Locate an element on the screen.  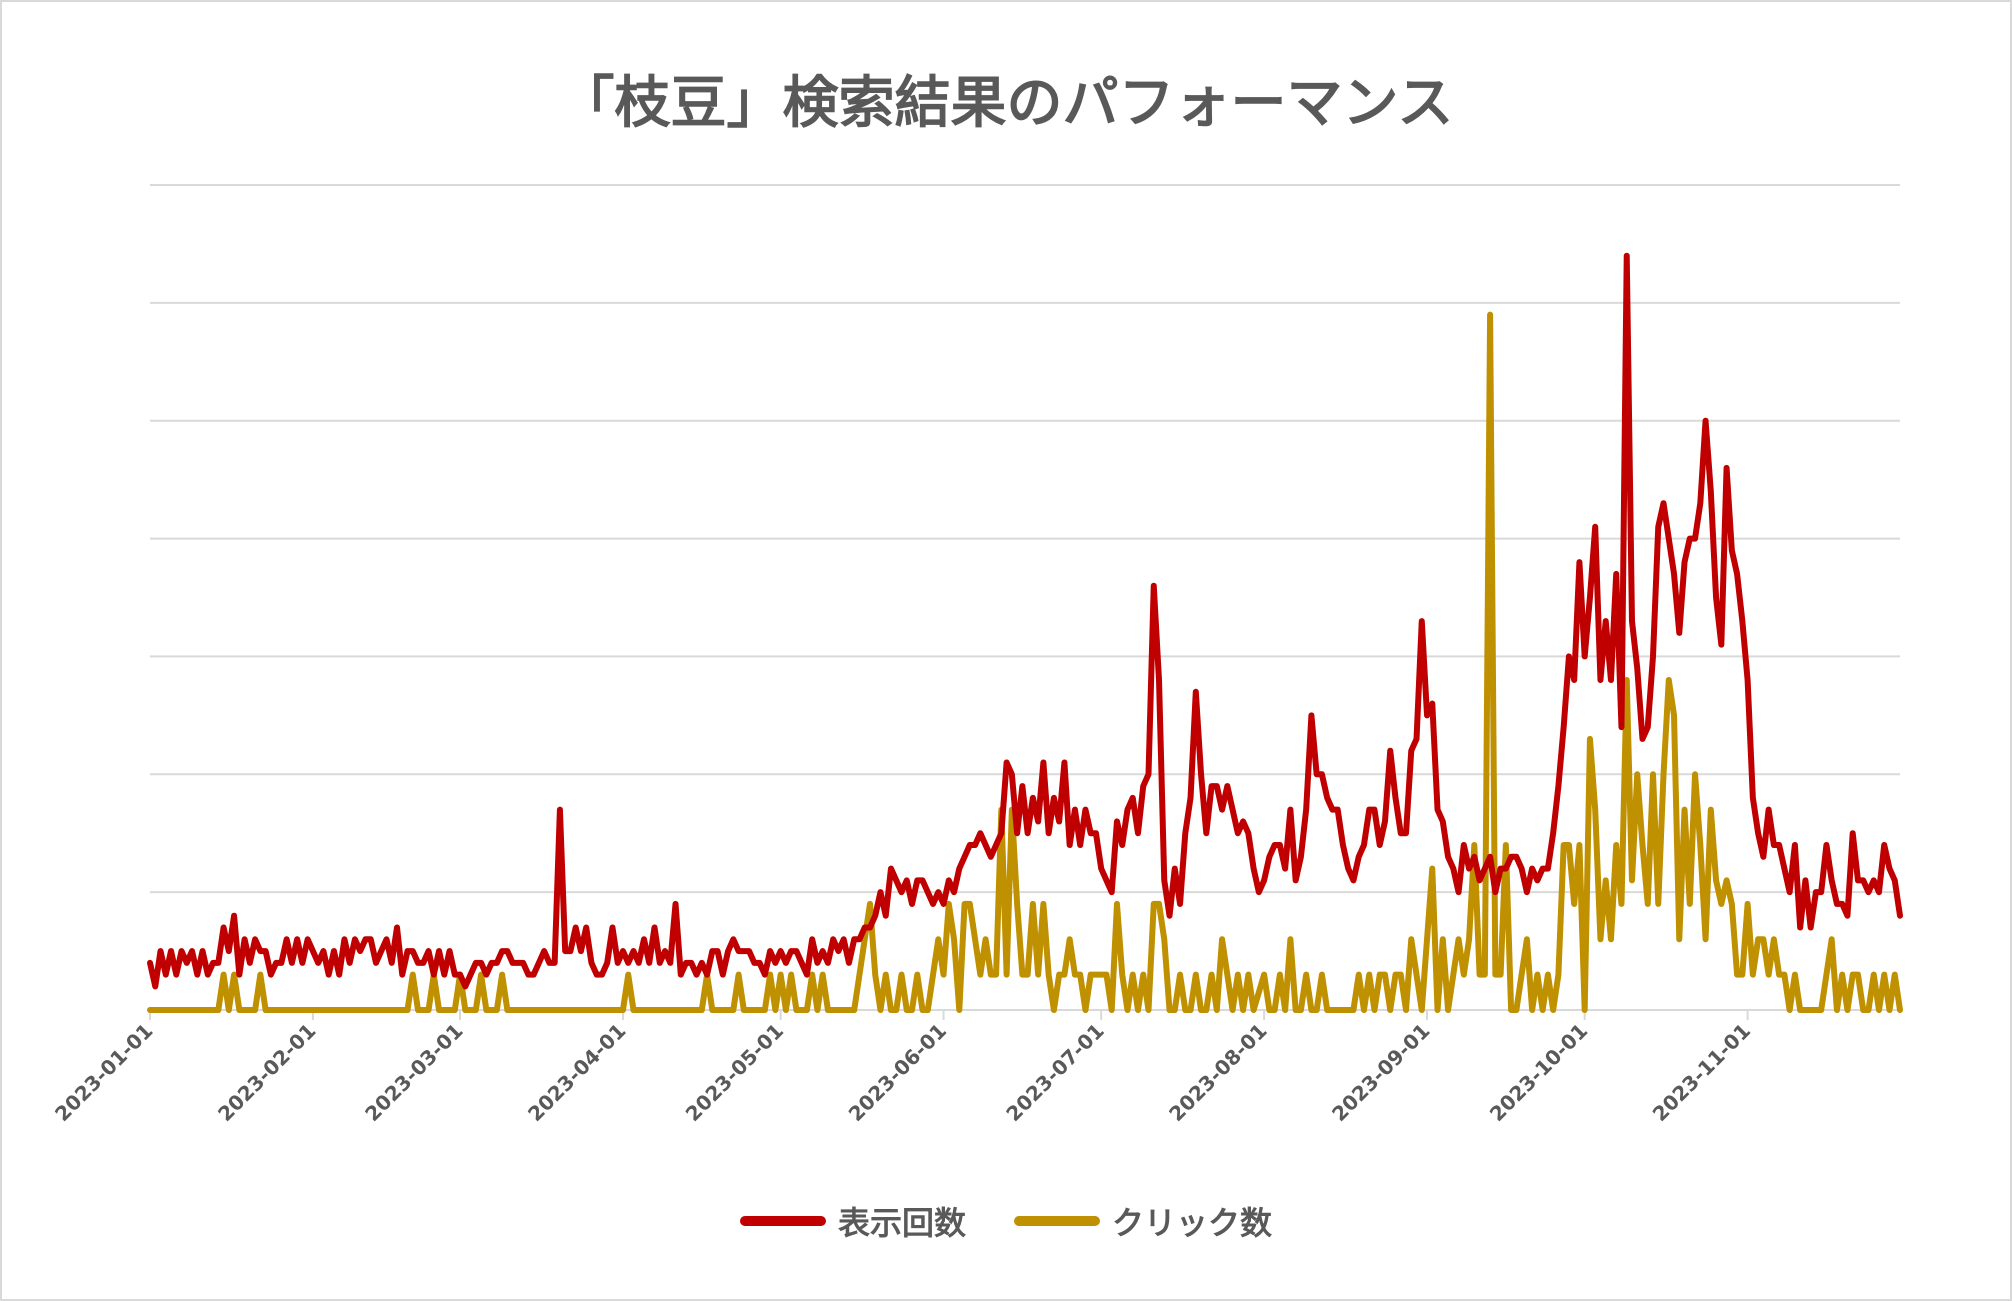
x-tick-label: 2023-03-01 is located at coordinates (413, 1072).